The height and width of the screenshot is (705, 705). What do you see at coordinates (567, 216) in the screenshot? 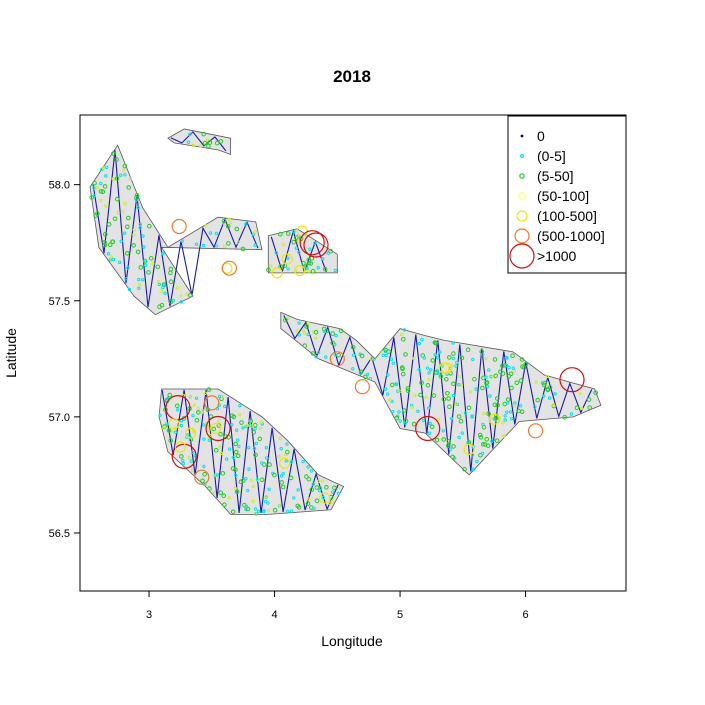
I see `legend-label: (100-500]` at bounding box center [567, 216].